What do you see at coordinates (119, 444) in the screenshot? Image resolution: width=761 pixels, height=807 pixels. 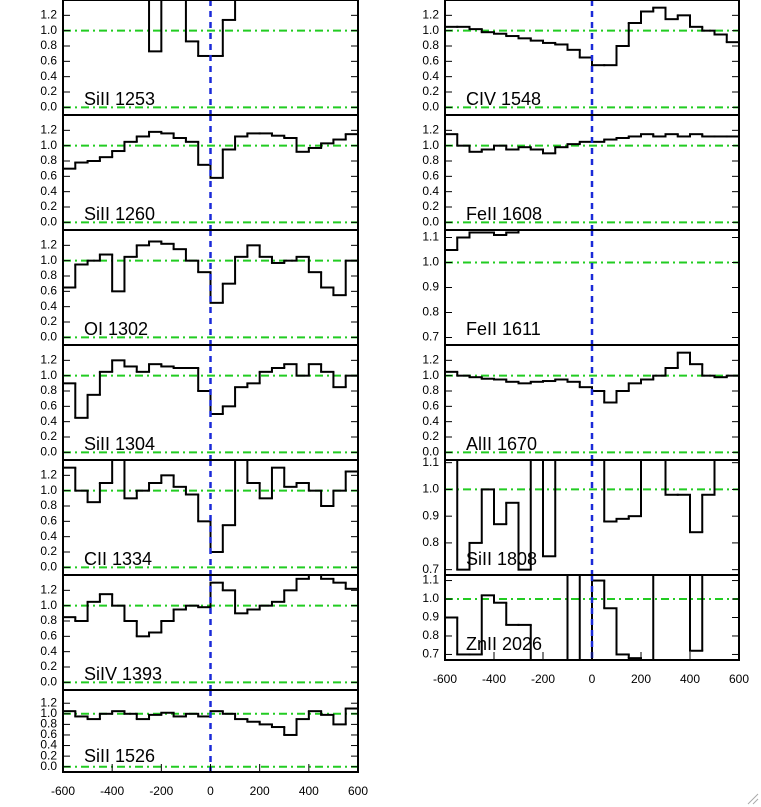 I see `panel-label: SiII 1304` at bounding box center [119, 444].